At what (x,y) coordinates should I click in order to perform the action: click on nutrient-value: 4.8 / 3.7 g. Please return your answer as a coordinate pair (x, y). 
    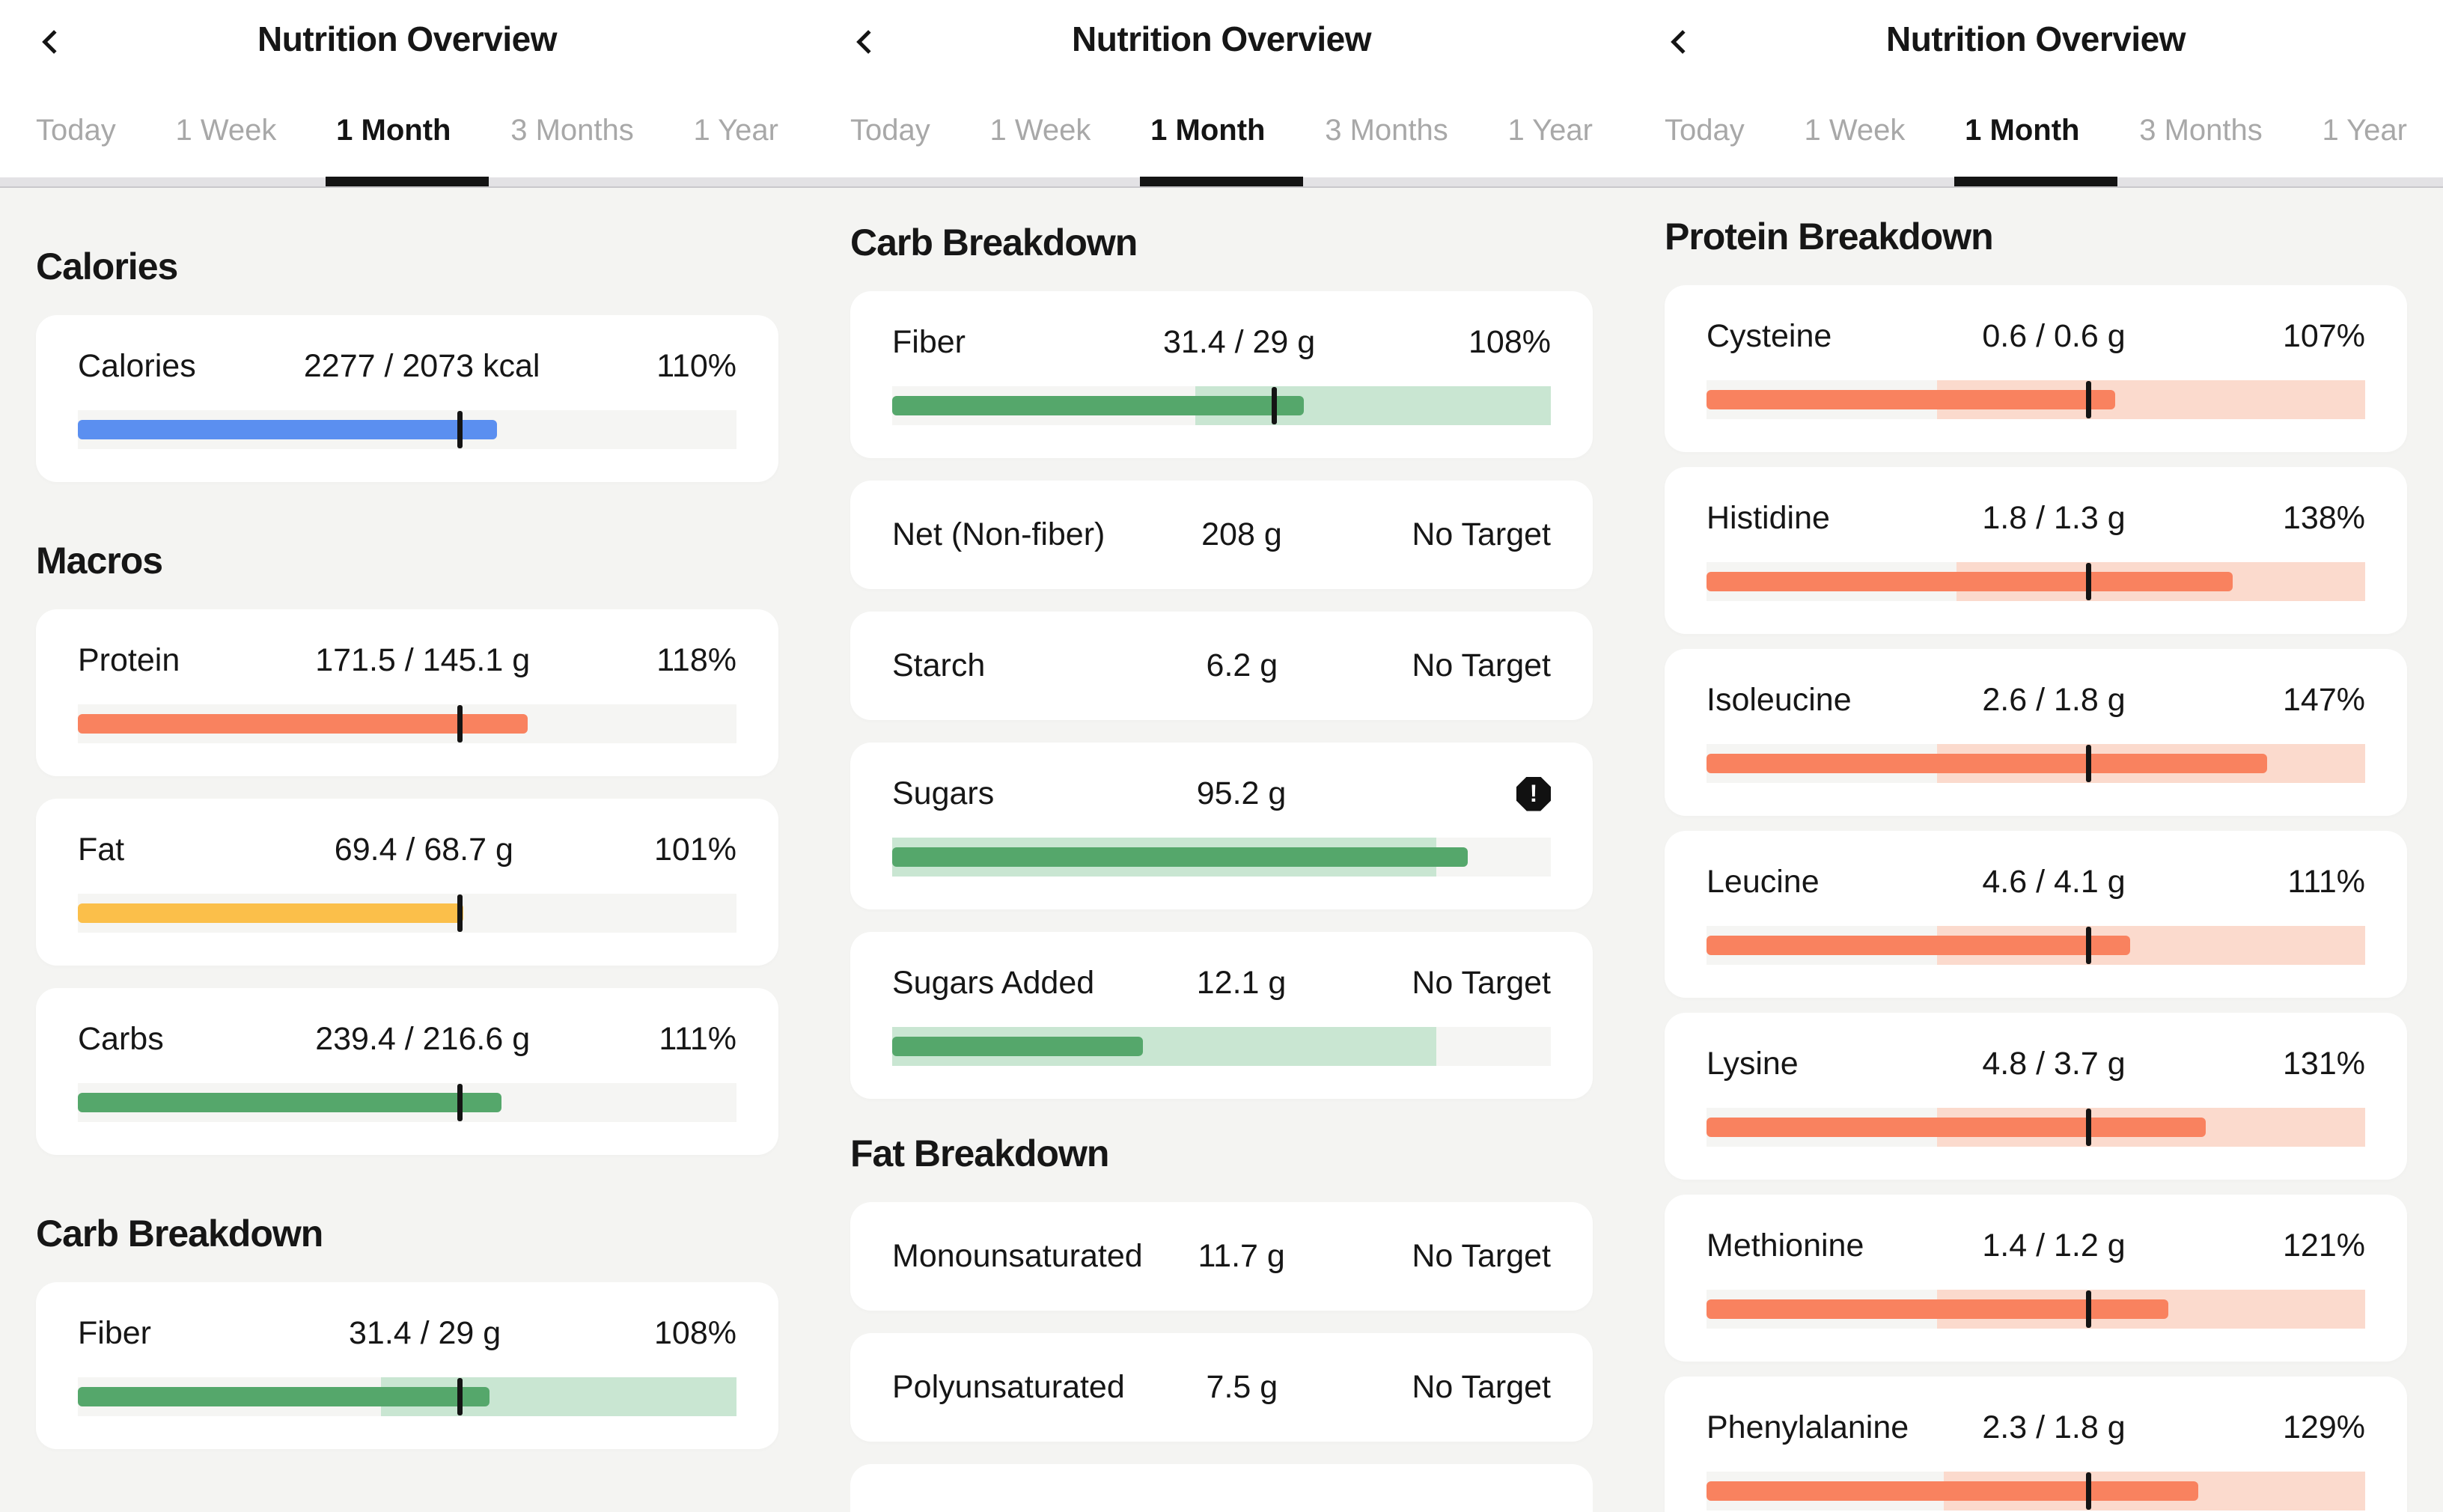
    Looking at the image, I should click on (2054, 1064).